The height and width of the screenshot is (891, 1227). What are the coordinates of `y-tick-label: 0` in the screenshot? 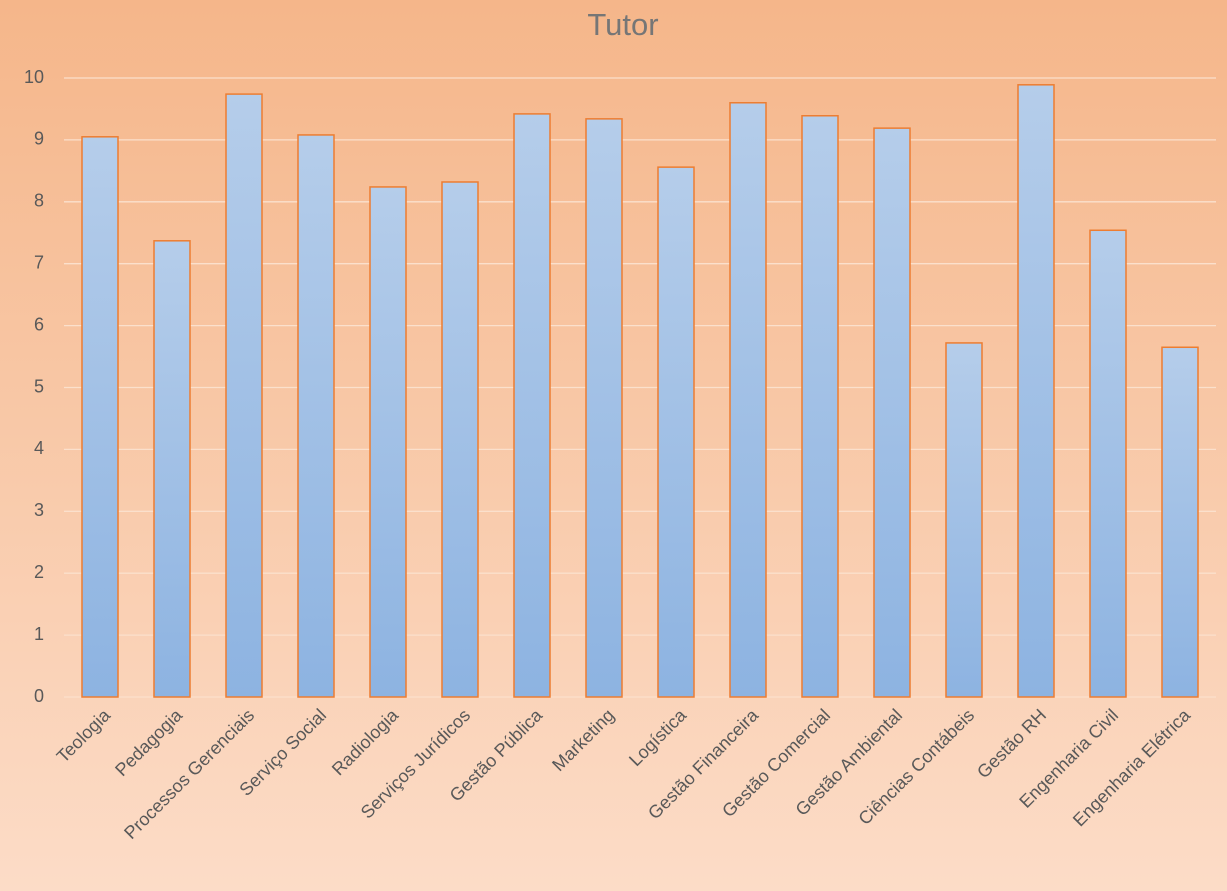 It's located at (39, 696).